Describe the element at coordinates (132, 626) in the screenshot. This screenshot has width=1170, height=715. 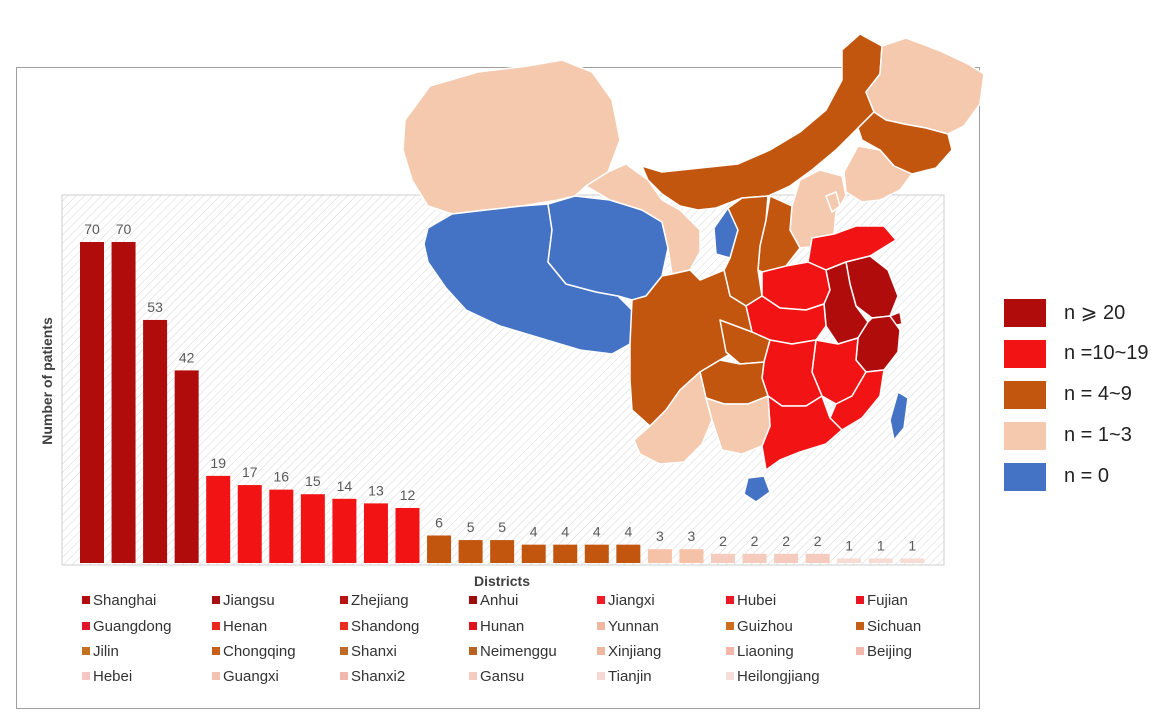
I see `legend-label: Guangdong` at that location.